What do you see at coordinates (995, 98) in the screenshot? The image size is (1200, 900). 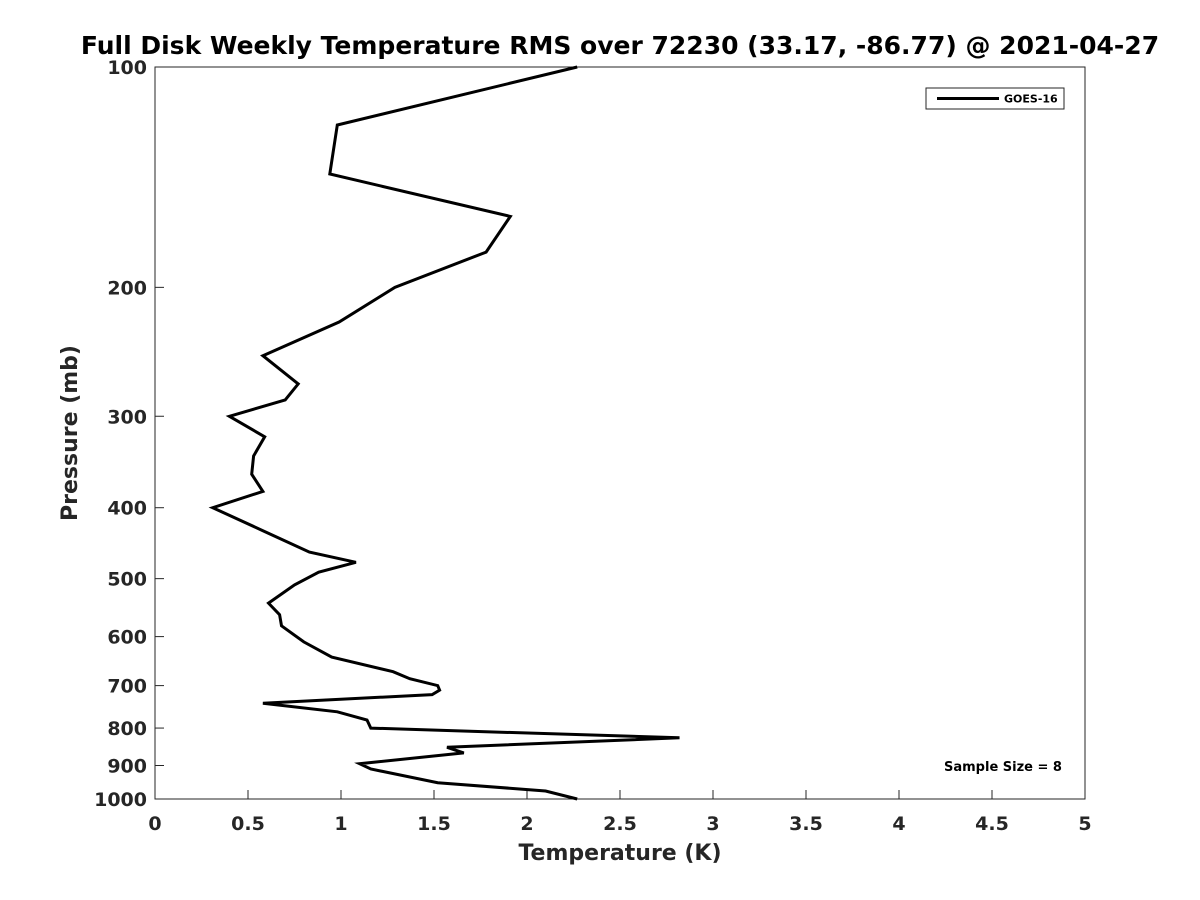 I see `legend: GOES-16` at bounding box center [995, 98].